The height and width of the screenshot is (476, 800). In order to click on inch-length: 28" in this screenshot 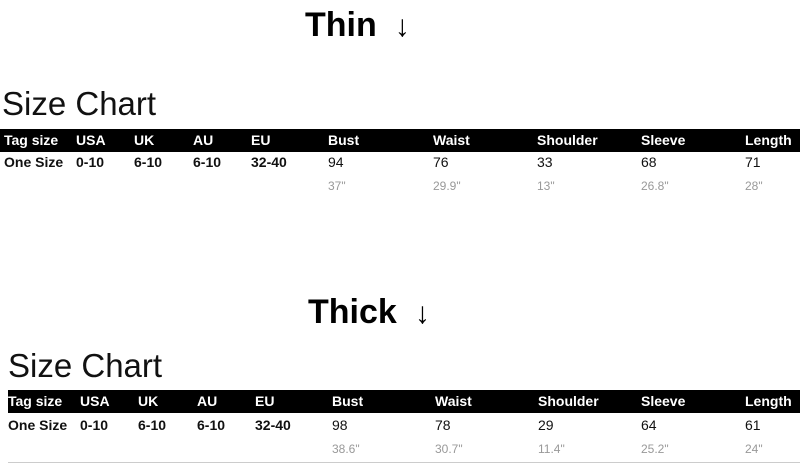, I will do `click(754, 186)`.